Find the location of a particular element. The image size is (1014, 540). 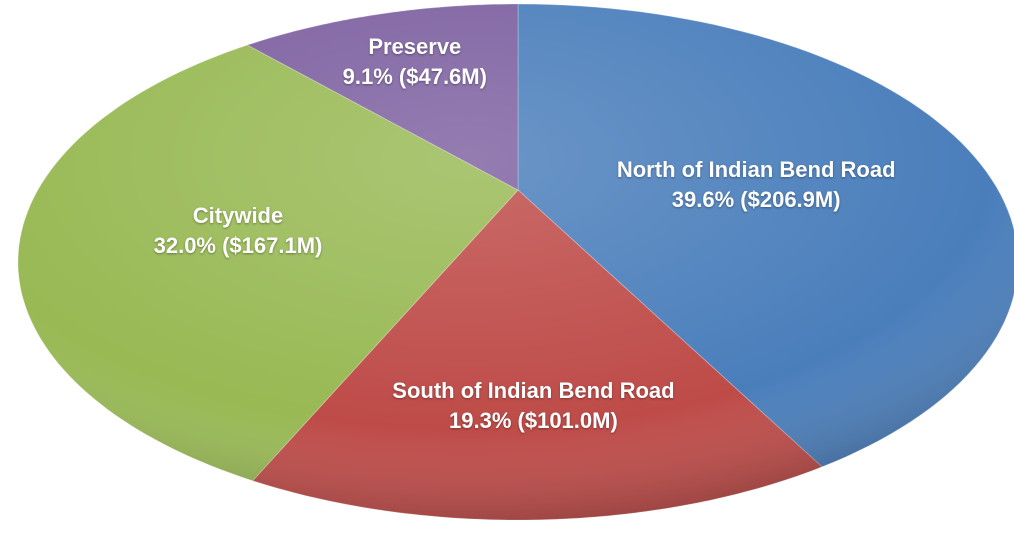

category-label: Citywide is located at coordinates (238, 216).